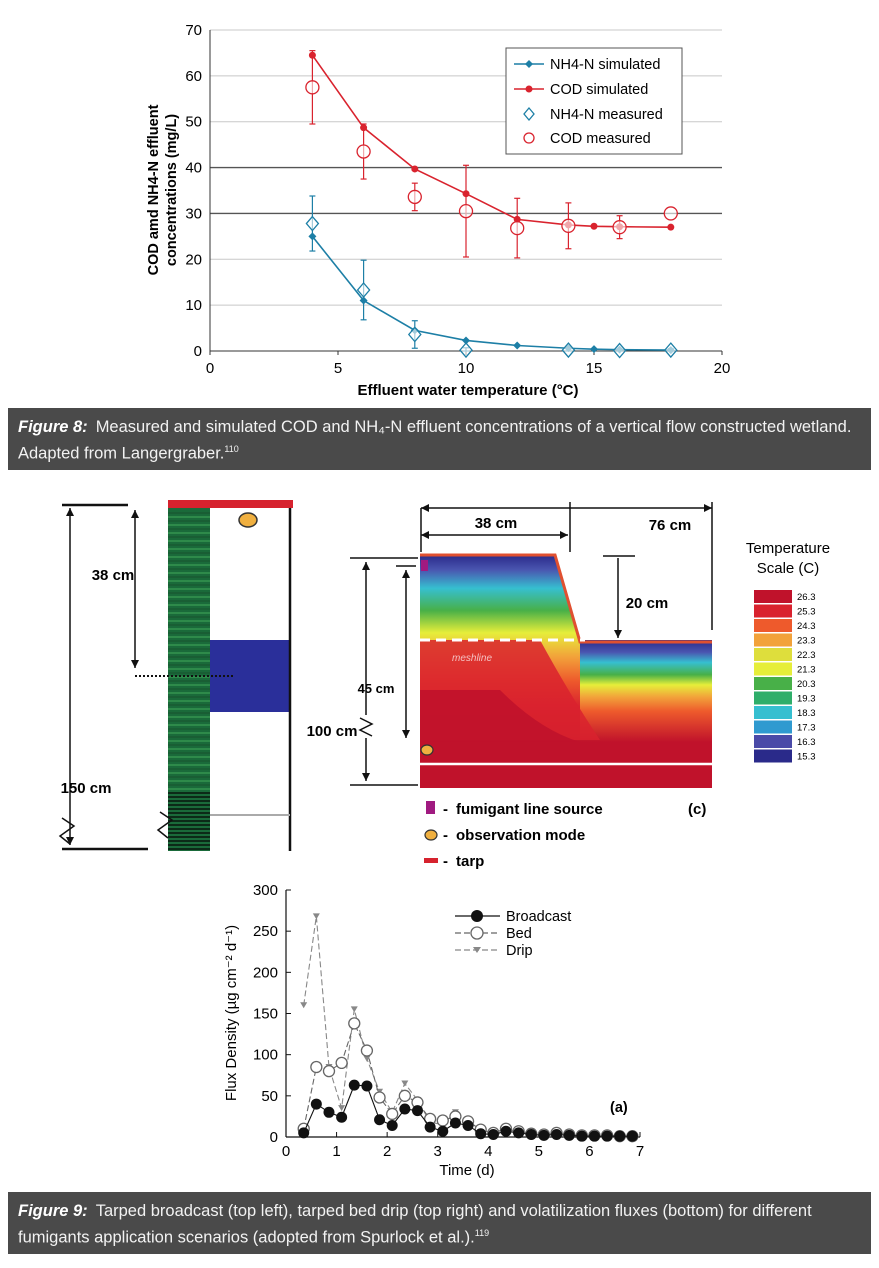 The image size is (879, 1268). What do you see at coordinates (336, 1151) in the screenshot?
I see `fig9-xtick-label: 1` at bounding box center [336, 1151].